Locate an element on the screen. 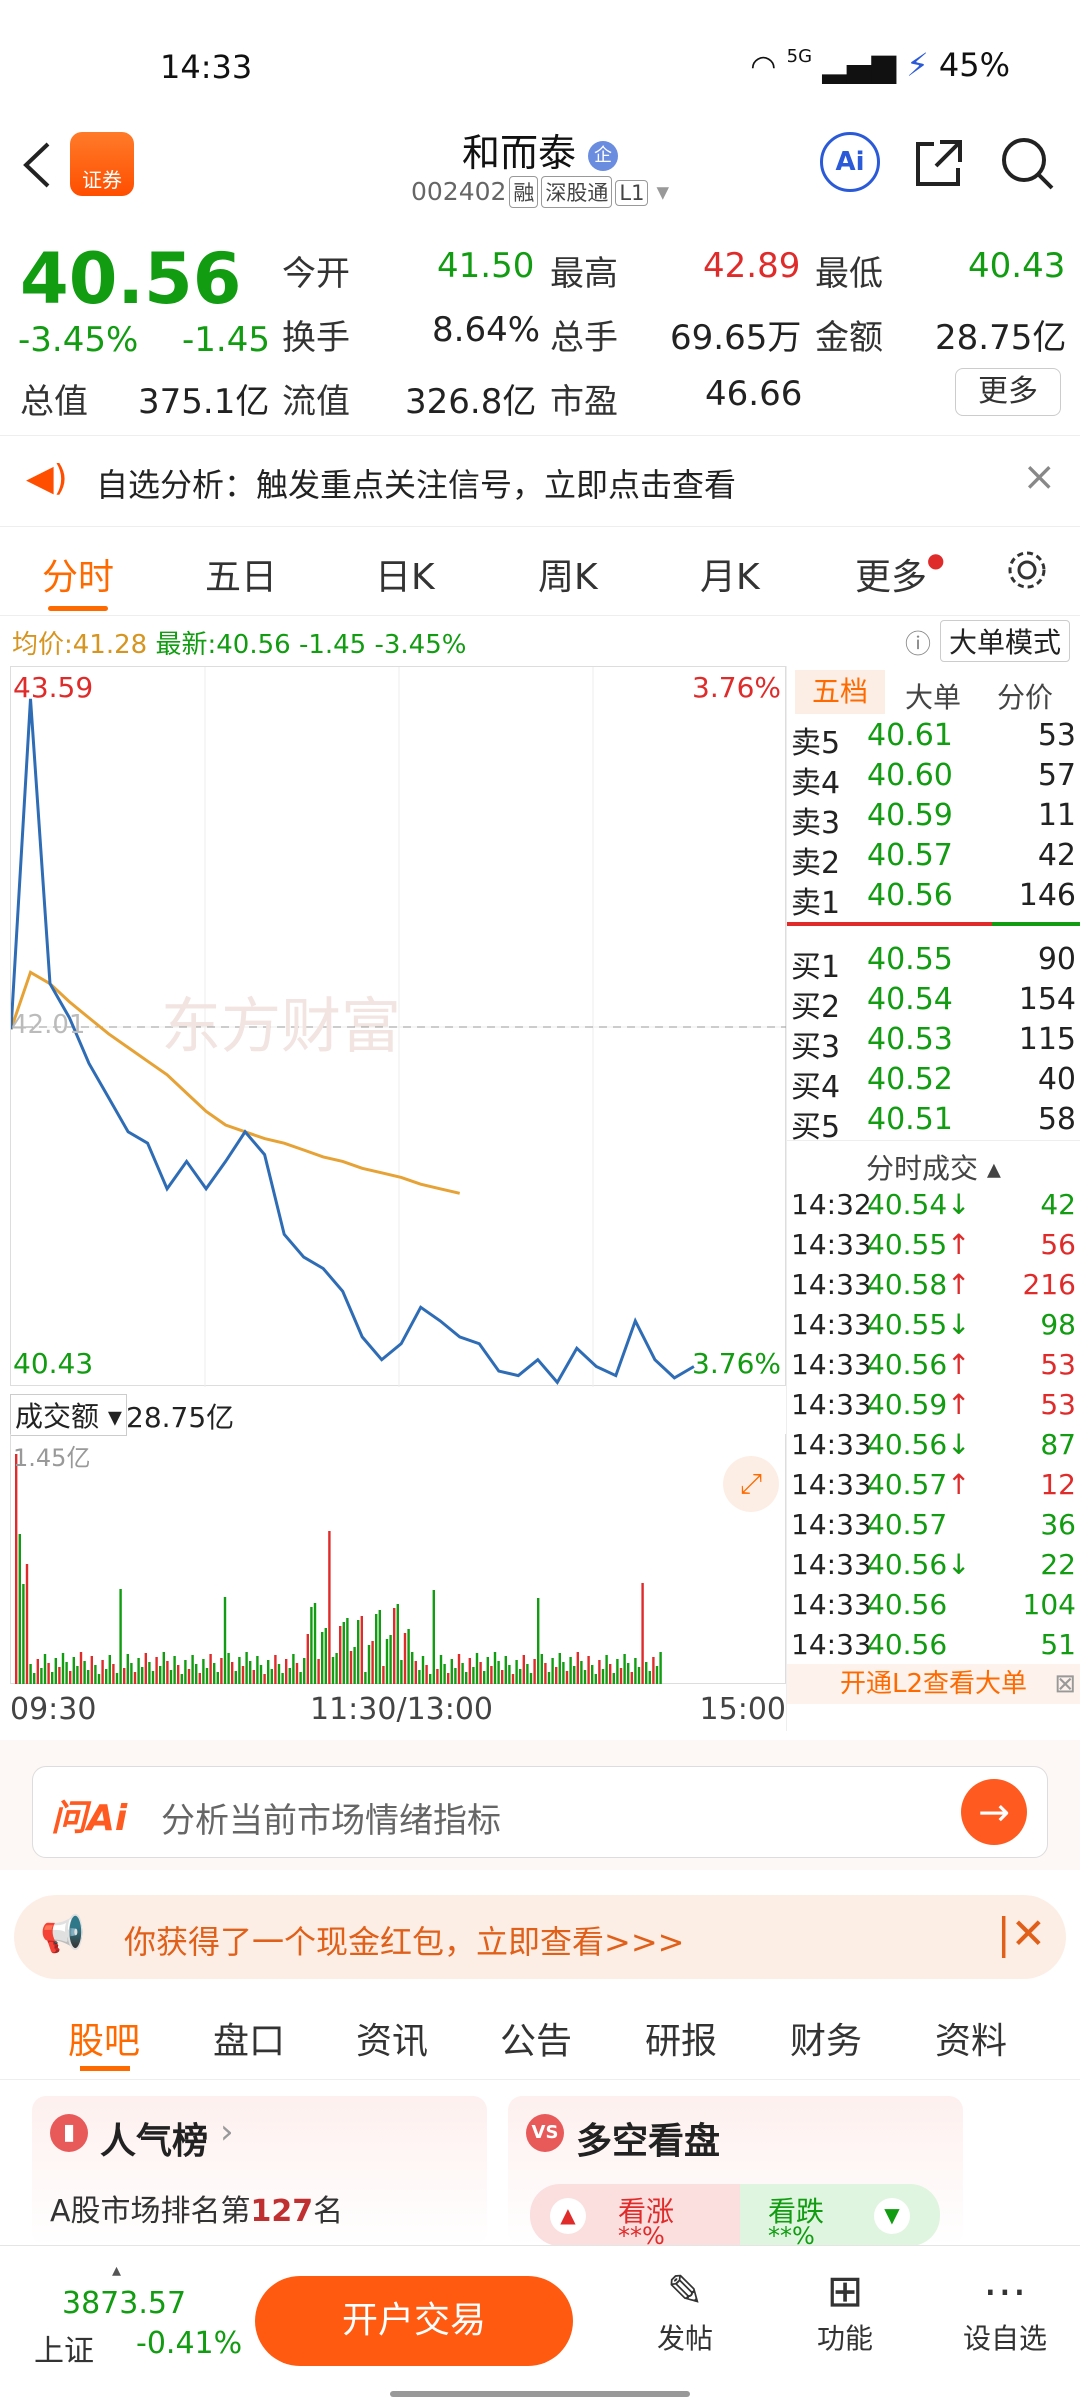 Image resolution: width=1080 pixels, height=2400 pixels. nav-functions: ⊞ 功能 is located at coordinates (845, 2311).